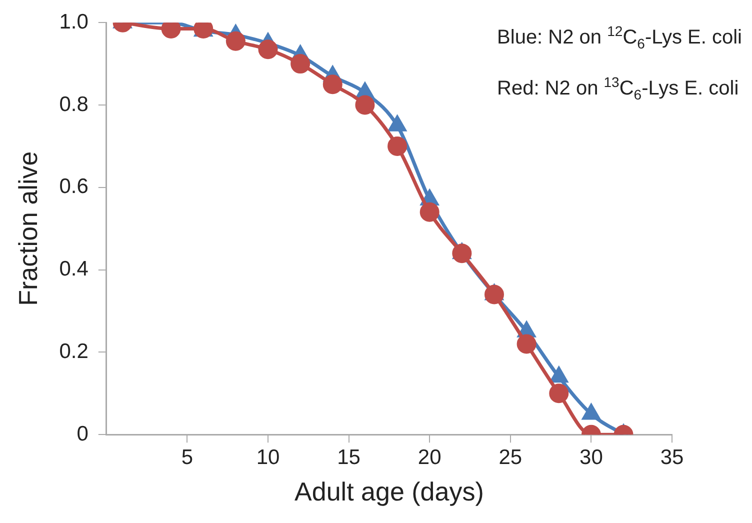 Image resolution: width=752 pixels, height=523 pixels. Describe the element at coordinates (430, 457) in the screenshot. I see `x-tick-label: 20` at that location.